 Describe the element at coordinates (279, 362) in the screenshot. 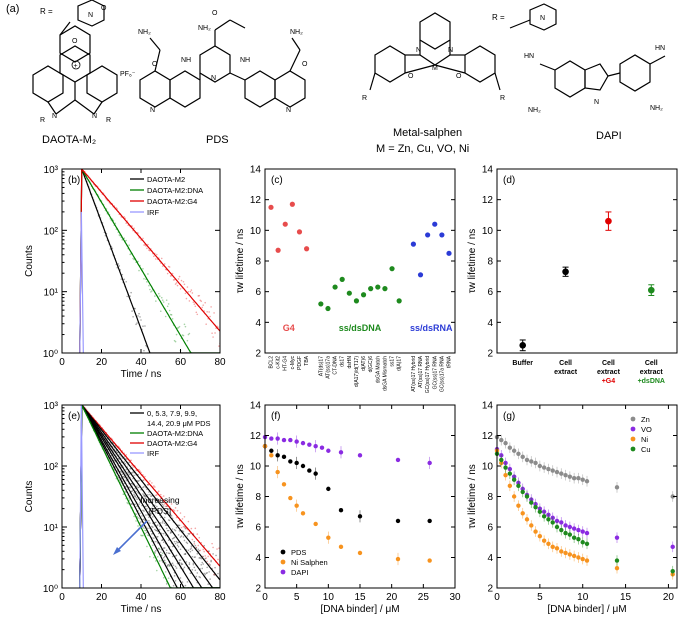

I see `category-label: c-Kit2` at that location.